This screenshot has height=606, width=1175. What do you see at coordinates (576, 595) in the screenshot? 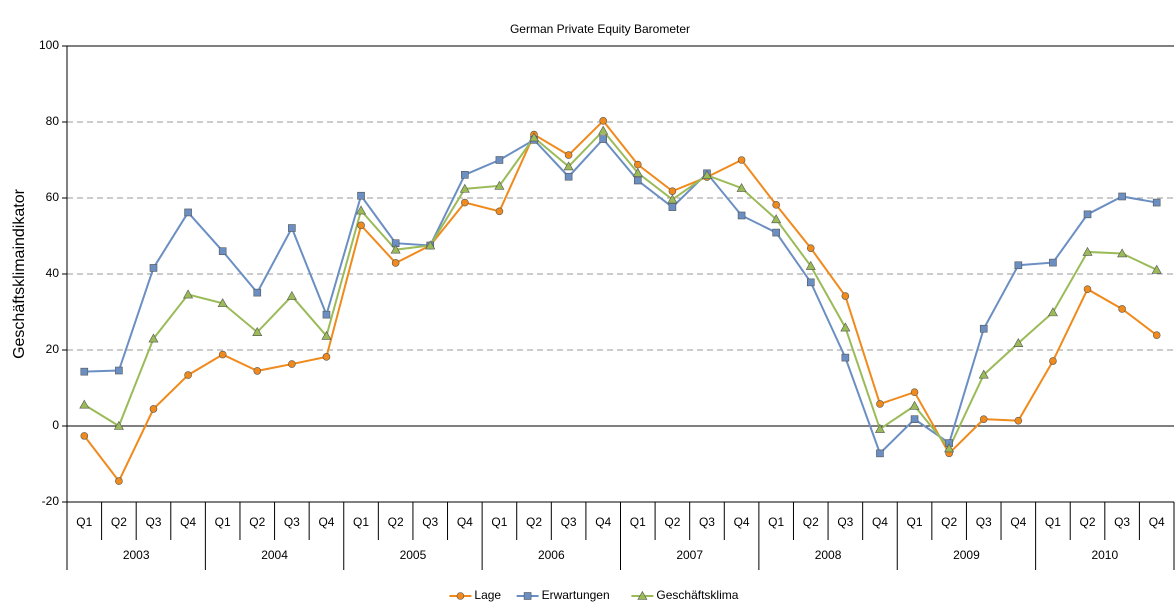
I see `legend-label: Erwartungen` at bounding box center [576, 595].